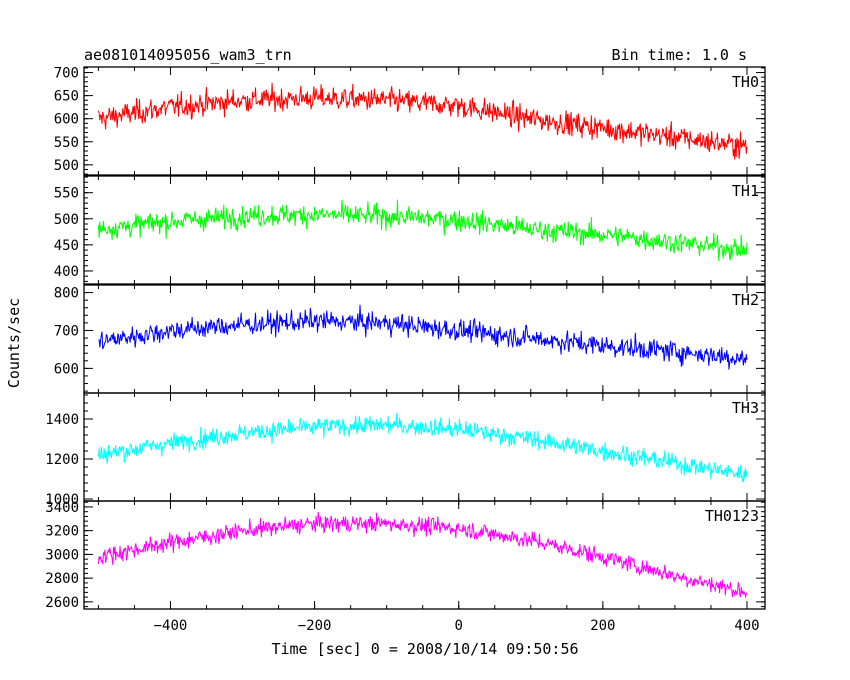  I want to click on panel-th1: 400 450 500 550 TH1, so click(410, 230).